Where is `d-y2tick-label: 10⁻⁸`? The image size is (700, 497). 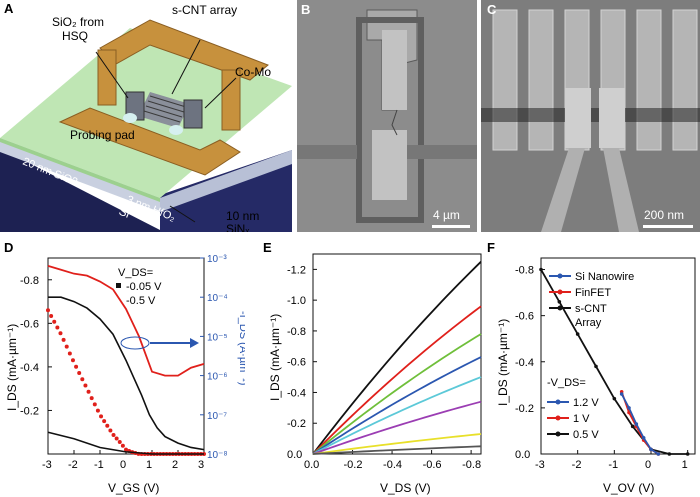
d-y2tick-label: 10⁻⁸ is located at coordinates (217, 455).